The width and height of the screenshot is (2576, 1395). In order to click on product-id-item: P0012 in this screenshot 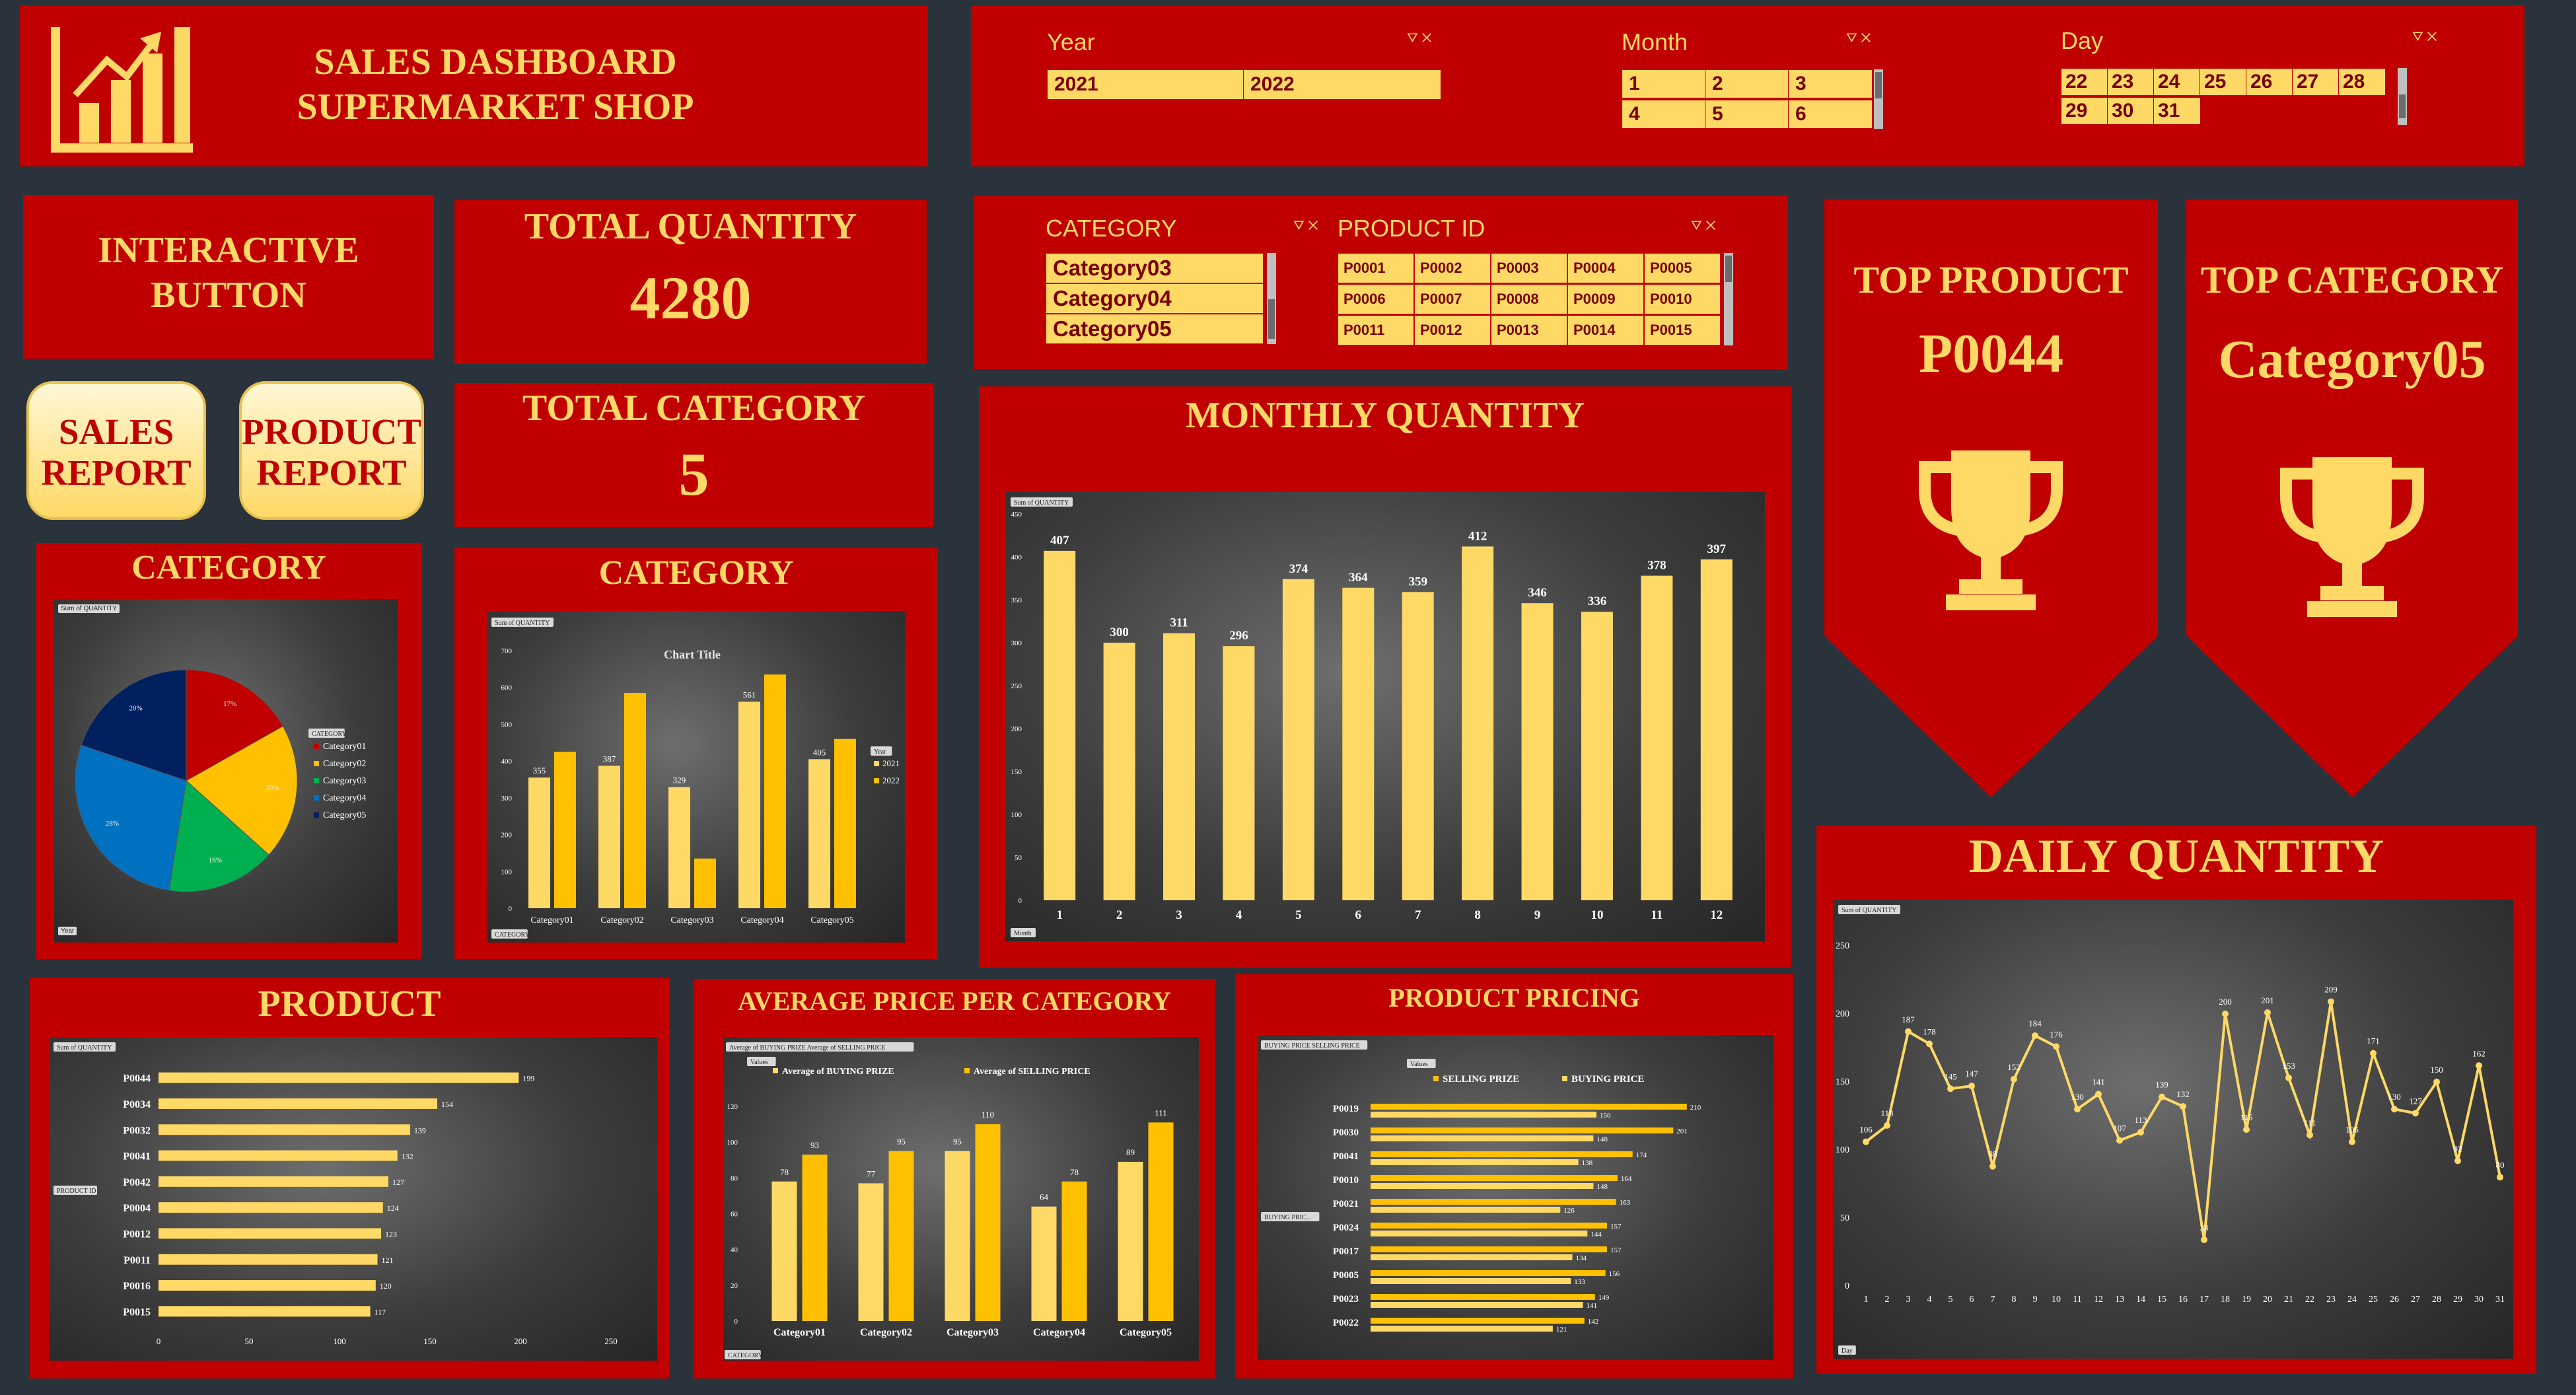, I will do `click(1453, 330)`.